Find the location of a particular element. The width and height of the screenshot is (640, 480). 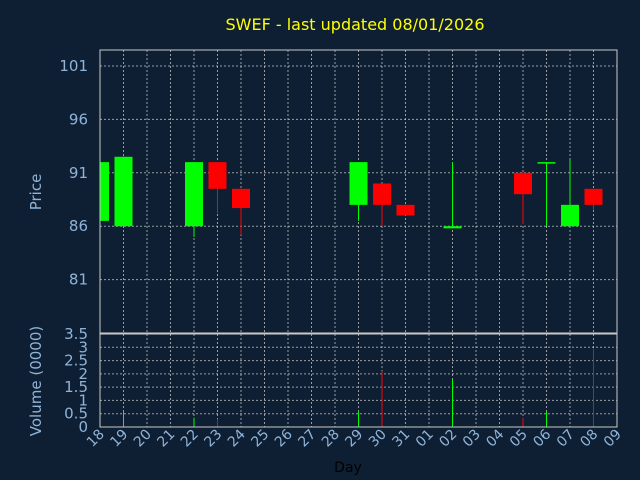

x-tick-label: 08 is located at coordinates (589, 439).